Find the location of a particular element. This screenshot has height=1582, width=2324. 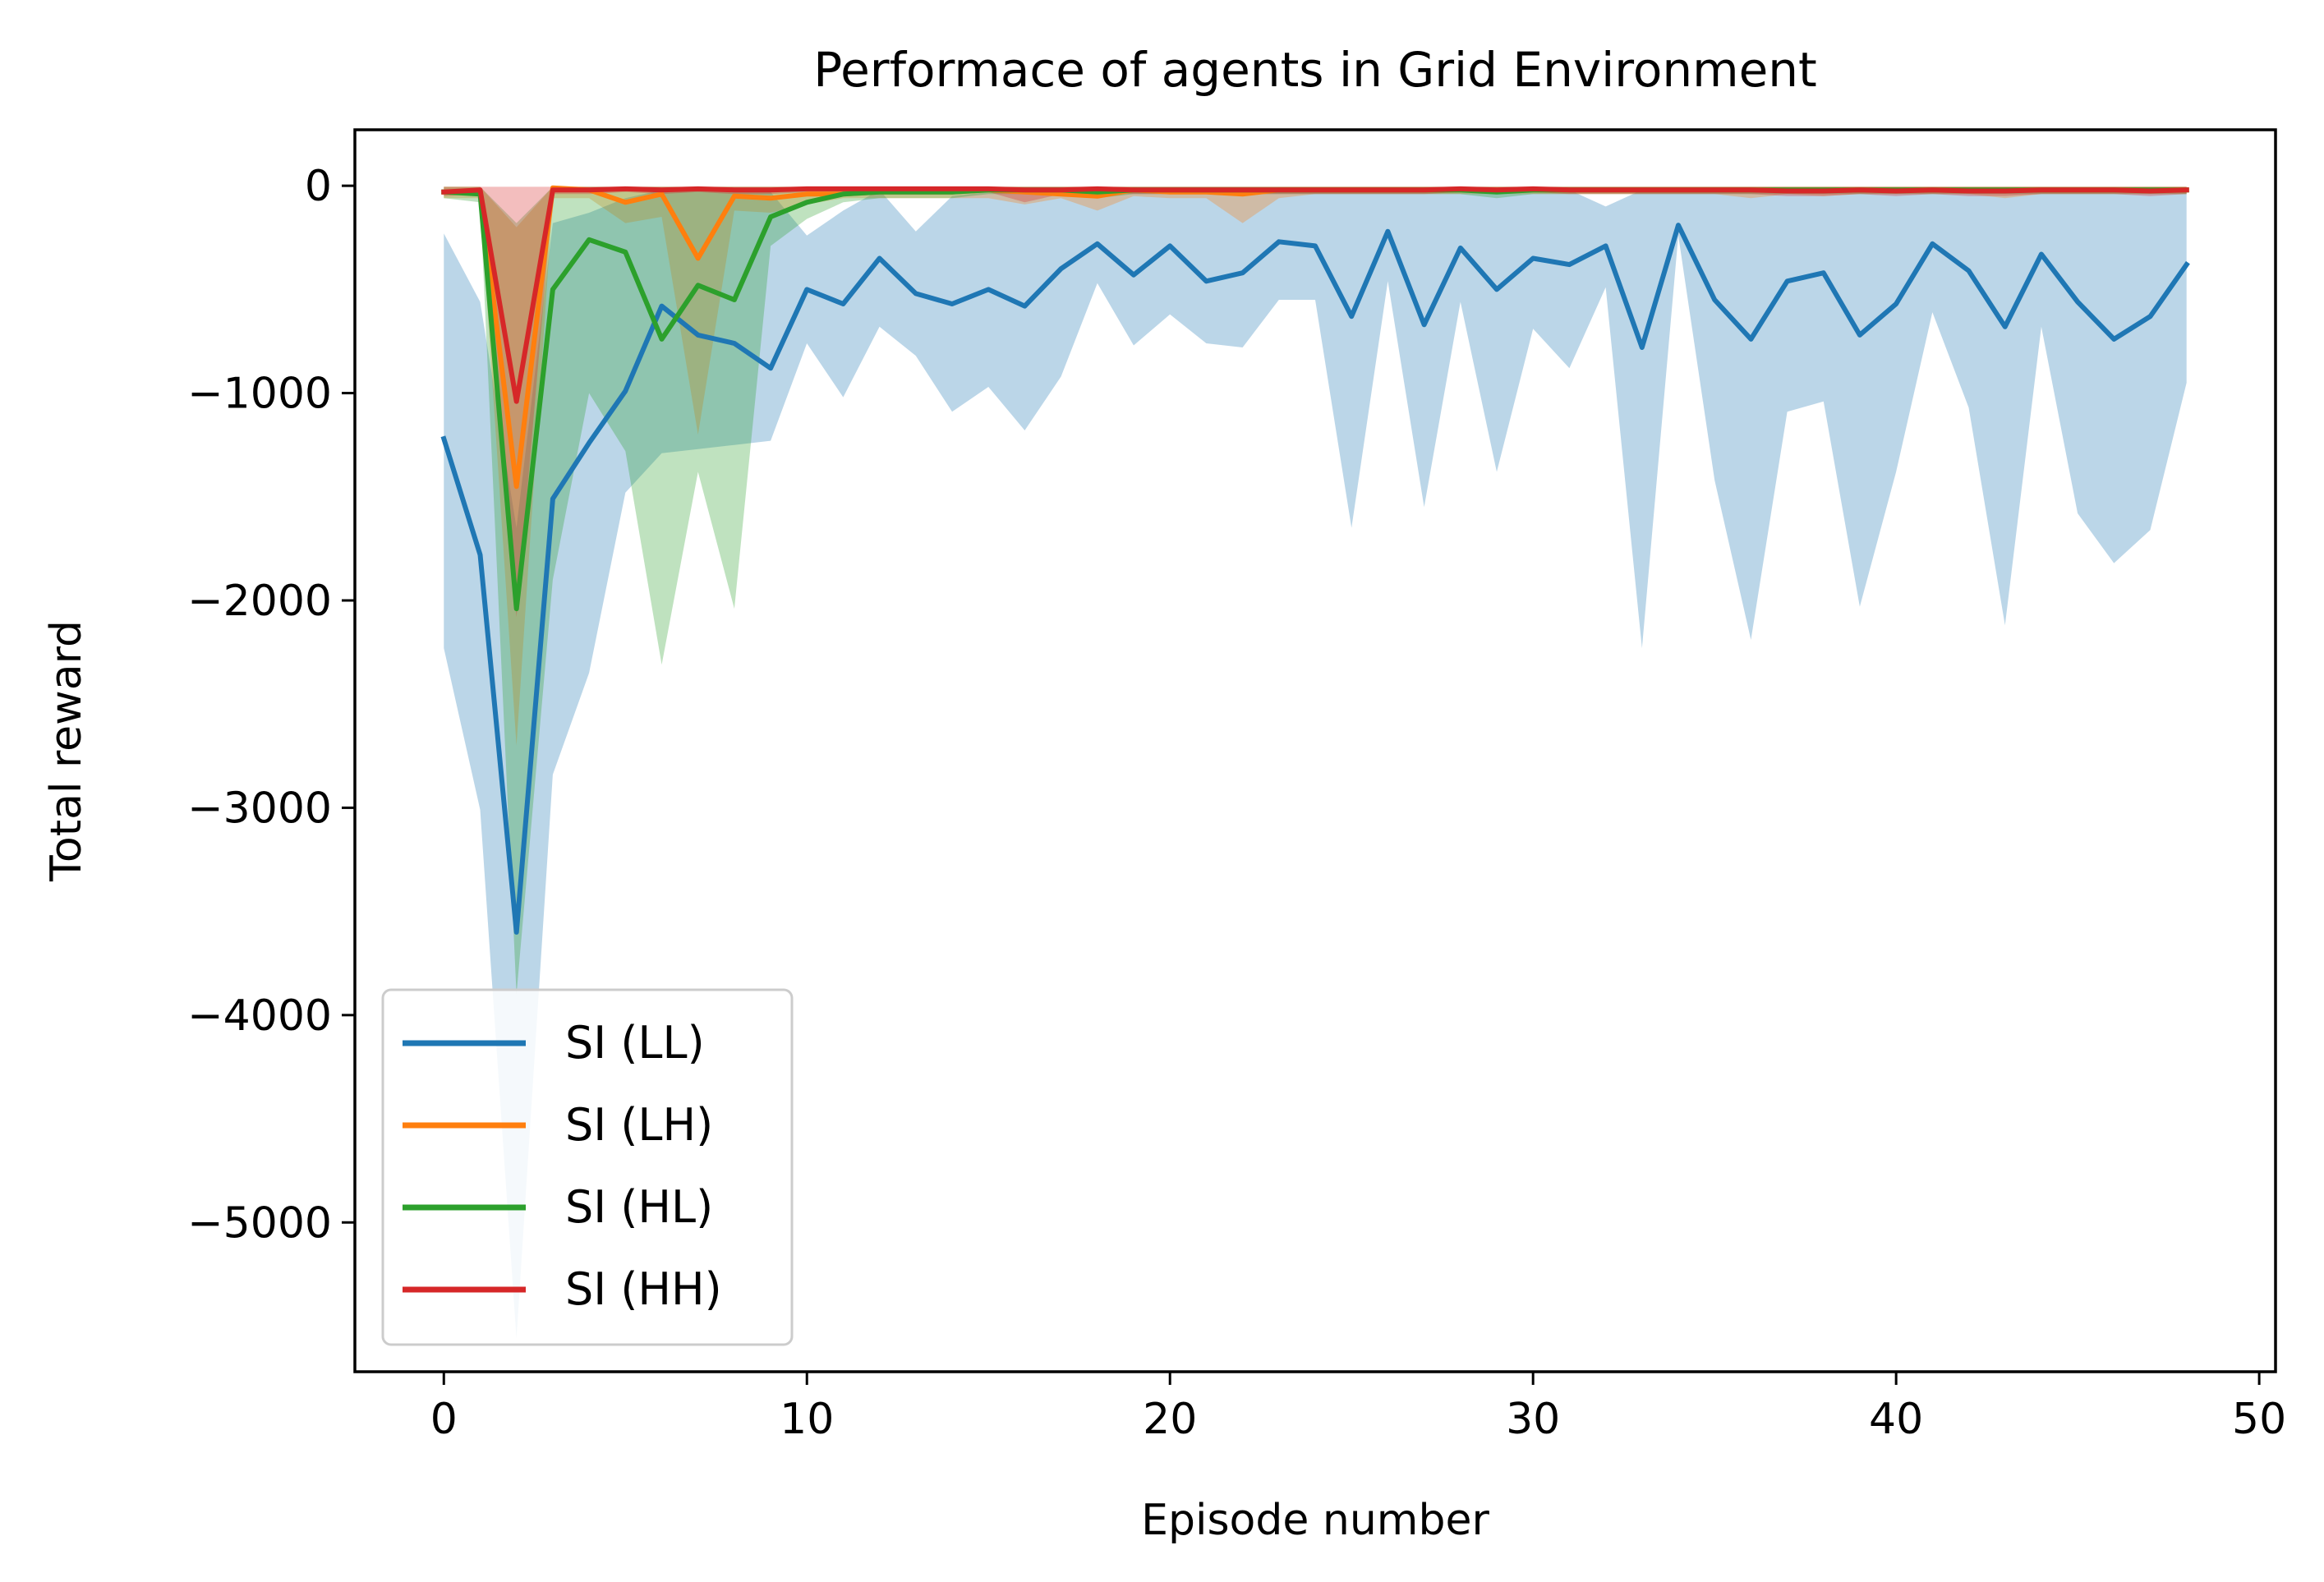

legend-label-lh: SI (LH) is located at coordinates (639, 1125).